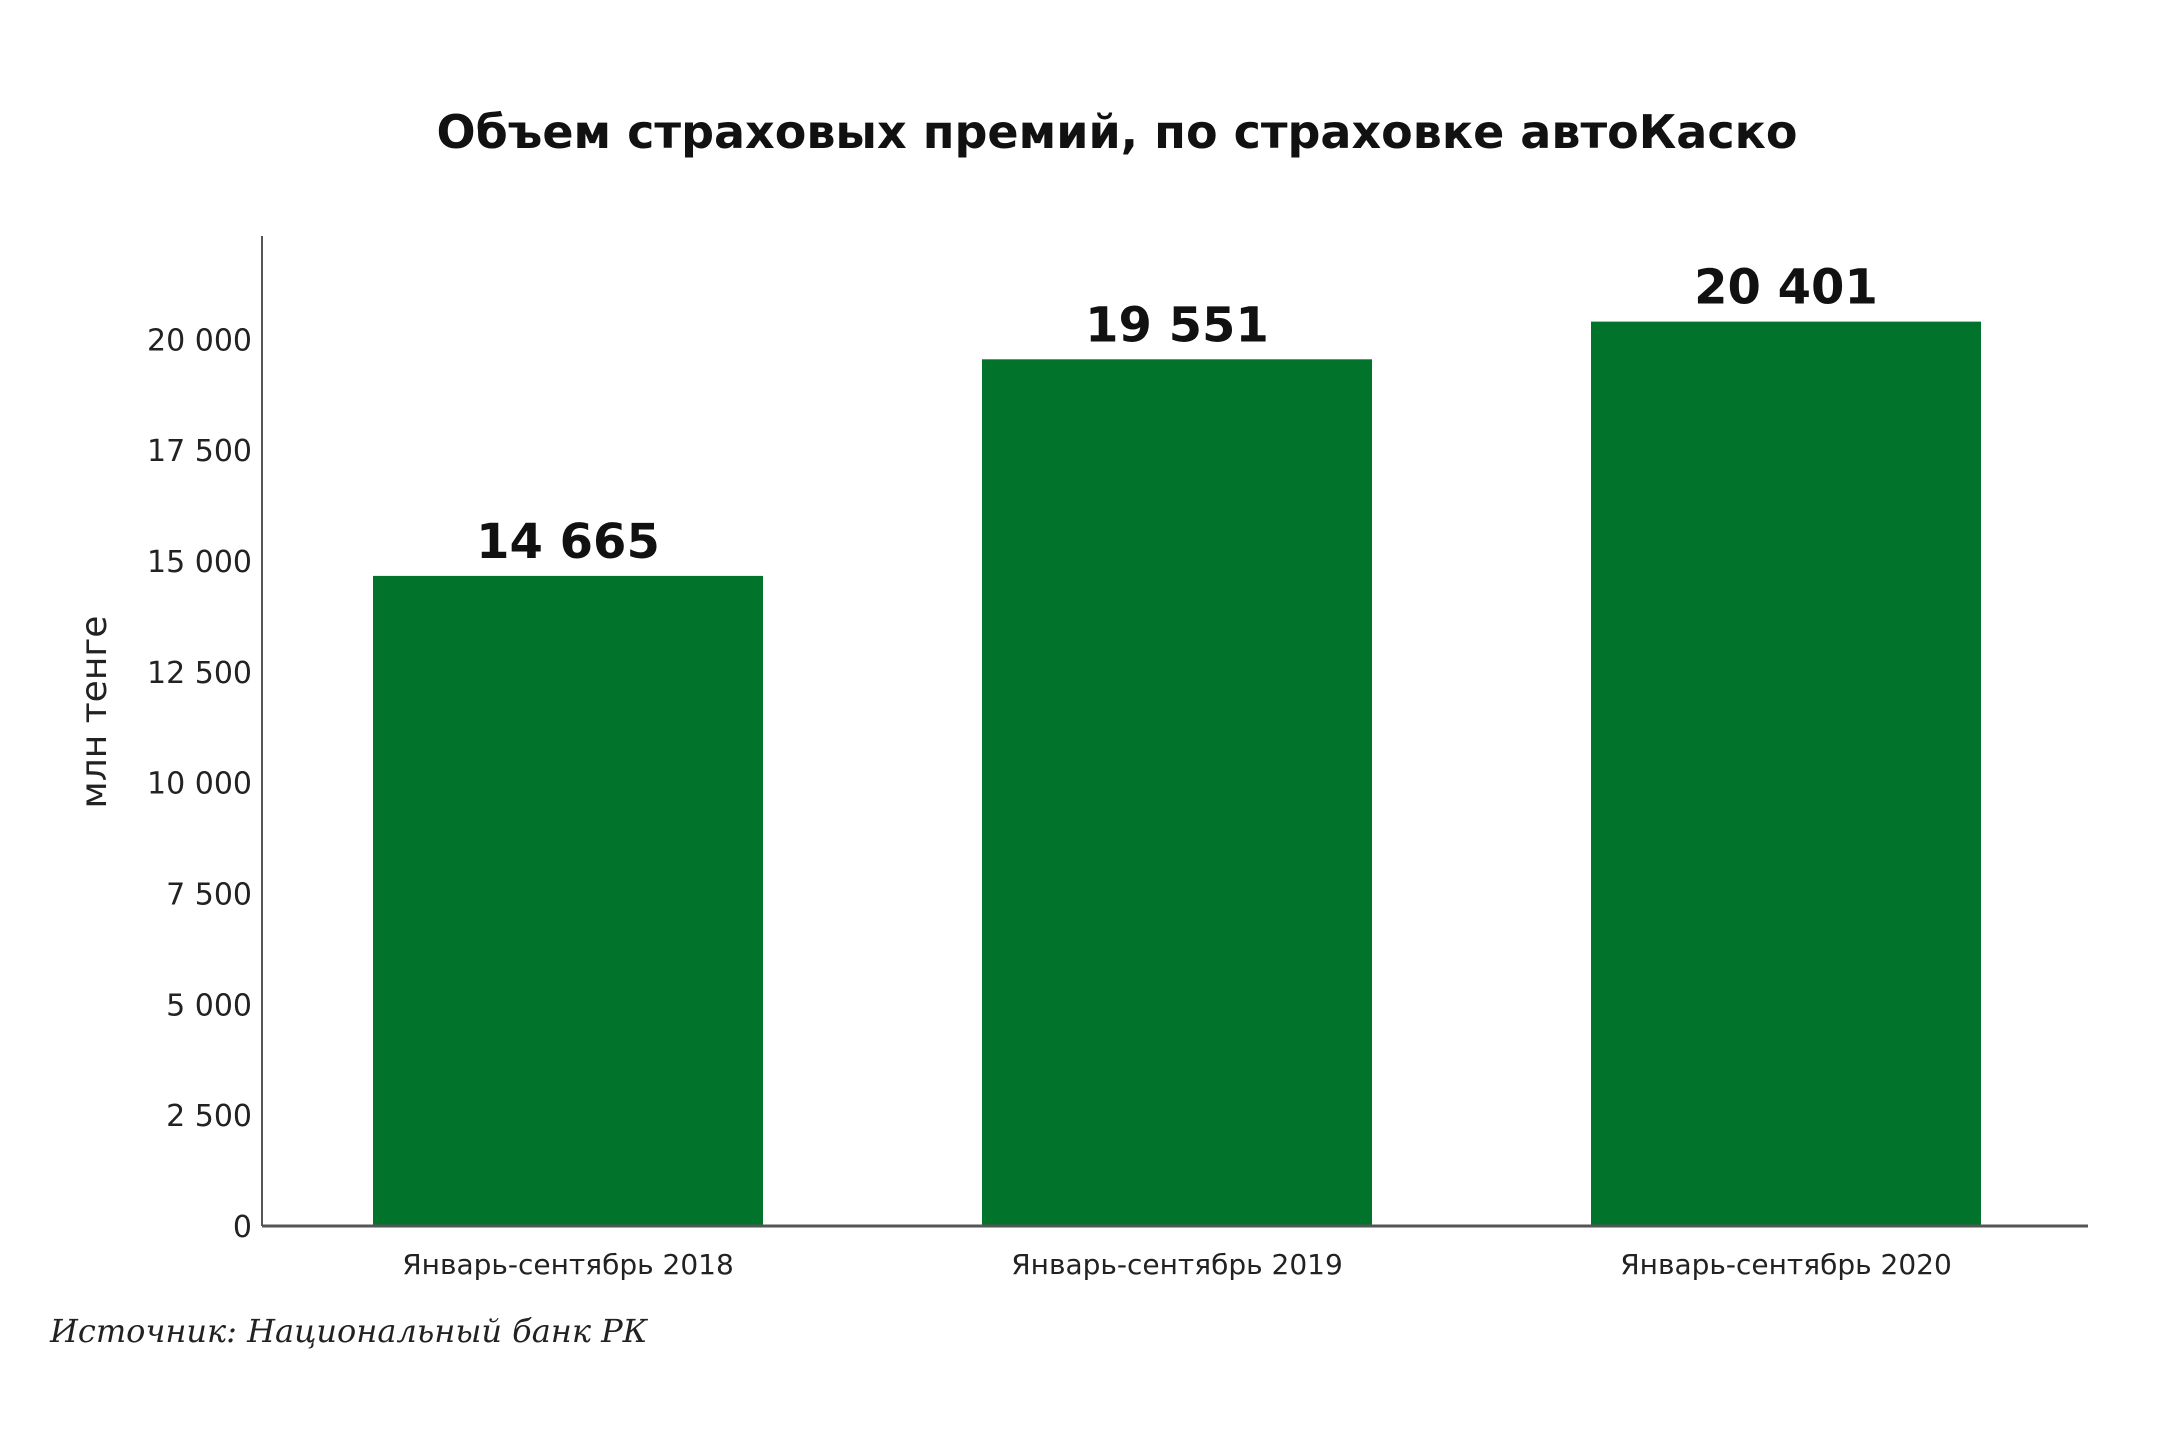 The width and height of the screenshot is (2160, 1440). Describe the element at coordinates (1786, 288) in the screenshot. I see `data-label: 20 401` at that location.